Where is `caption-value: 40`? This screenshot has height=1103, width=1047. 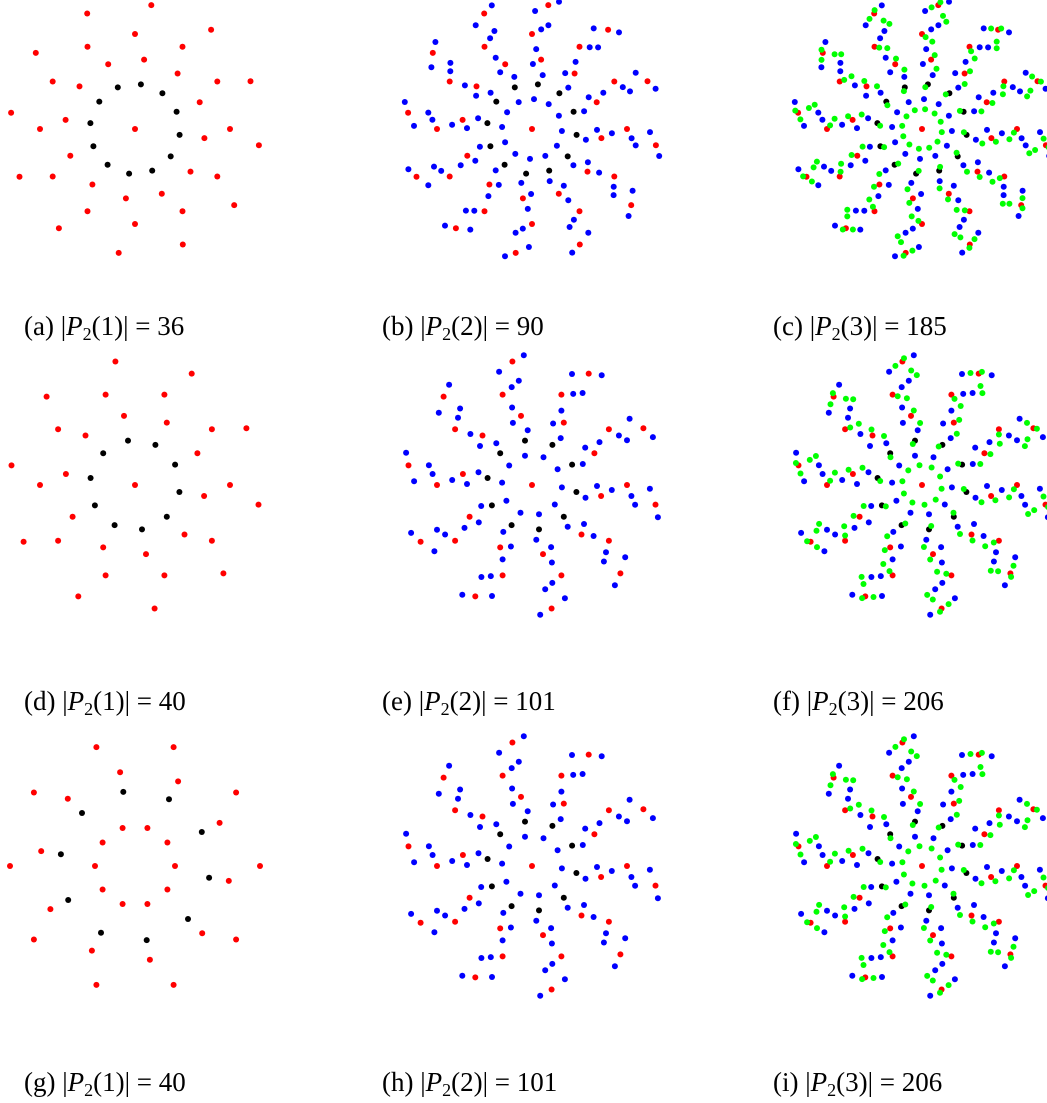 caption-value: 40 is located at coordinates (172, 1082).